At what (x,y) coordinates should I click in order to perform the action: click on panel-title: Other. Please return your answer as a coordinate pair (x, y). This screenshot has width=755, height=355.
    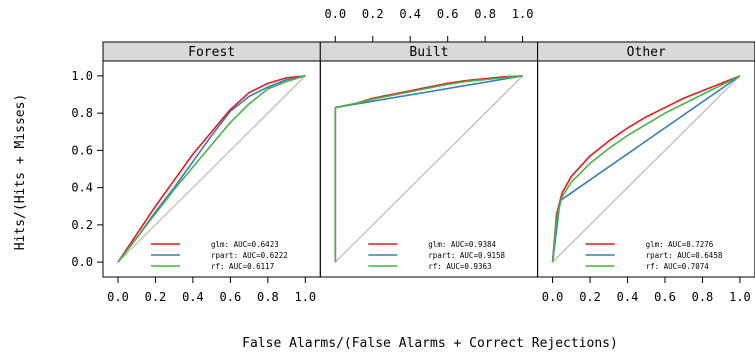
    Looking at the image, I should click on (646, 52).